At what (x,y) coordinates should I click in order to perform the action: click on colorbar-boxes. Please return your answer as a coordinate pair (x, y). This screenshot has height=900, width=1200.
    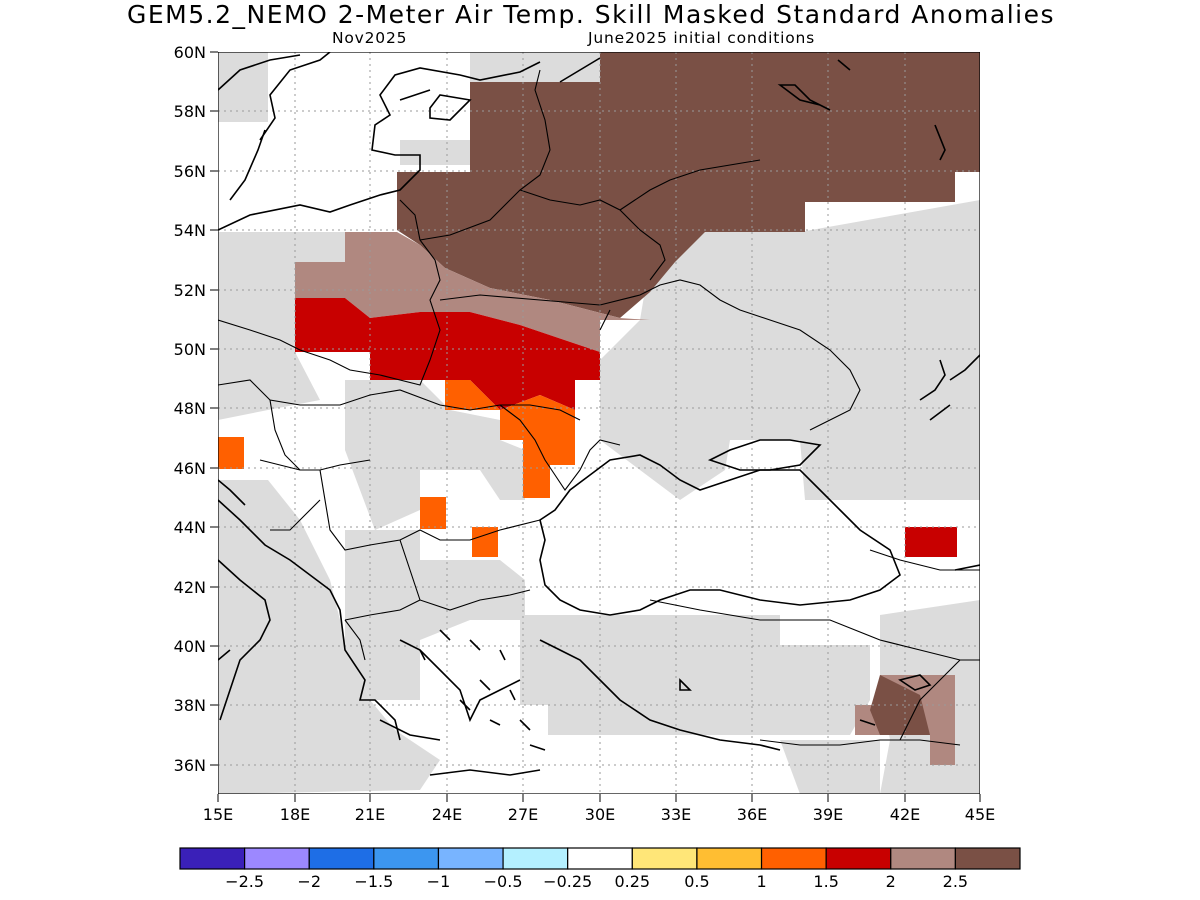
    Looking at the image, I should click on (600, 858).